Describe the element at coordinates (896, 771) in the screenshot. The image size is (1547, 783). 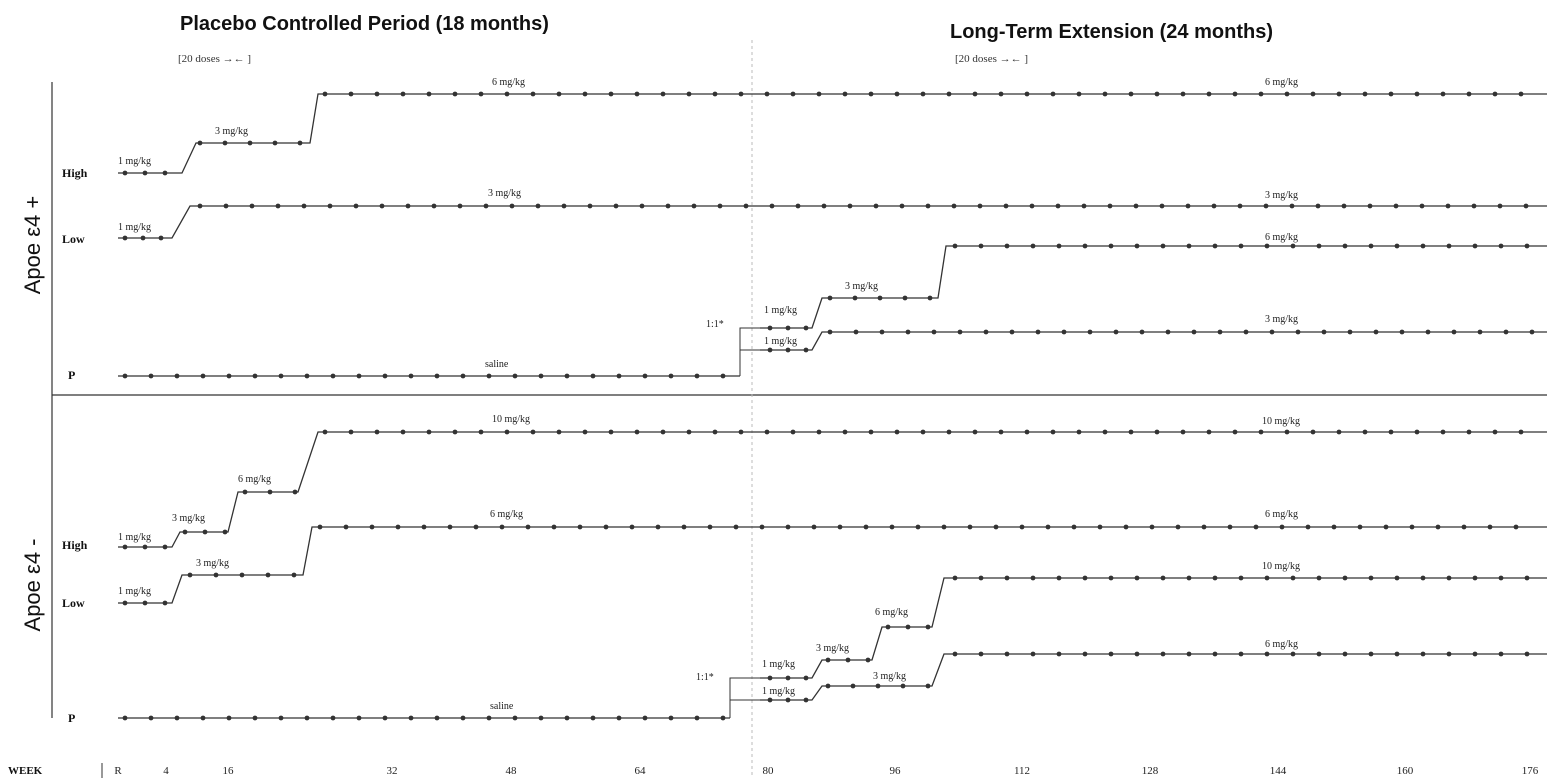
I see `week-tick-label: 96` at that location.